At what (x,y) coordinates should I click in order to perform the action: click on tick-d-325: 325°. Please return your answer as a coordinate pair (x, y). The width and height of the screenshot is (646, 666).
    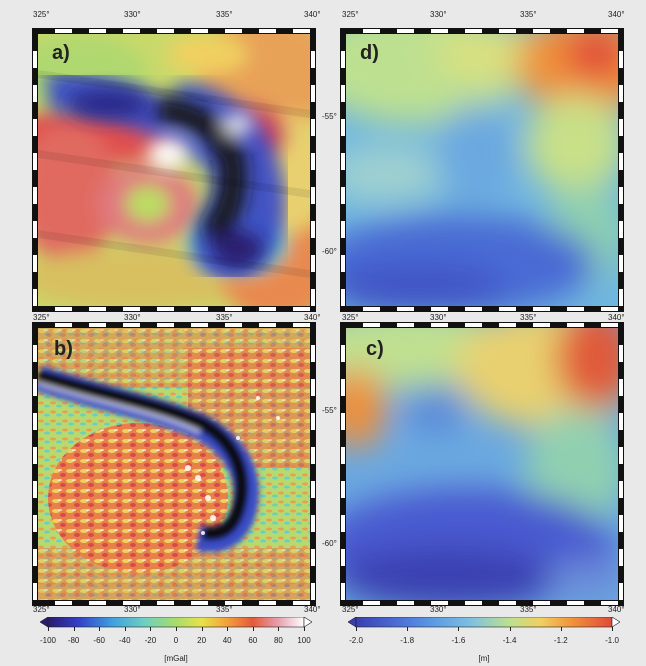
    Looking at the image, I should click on (350, 14).